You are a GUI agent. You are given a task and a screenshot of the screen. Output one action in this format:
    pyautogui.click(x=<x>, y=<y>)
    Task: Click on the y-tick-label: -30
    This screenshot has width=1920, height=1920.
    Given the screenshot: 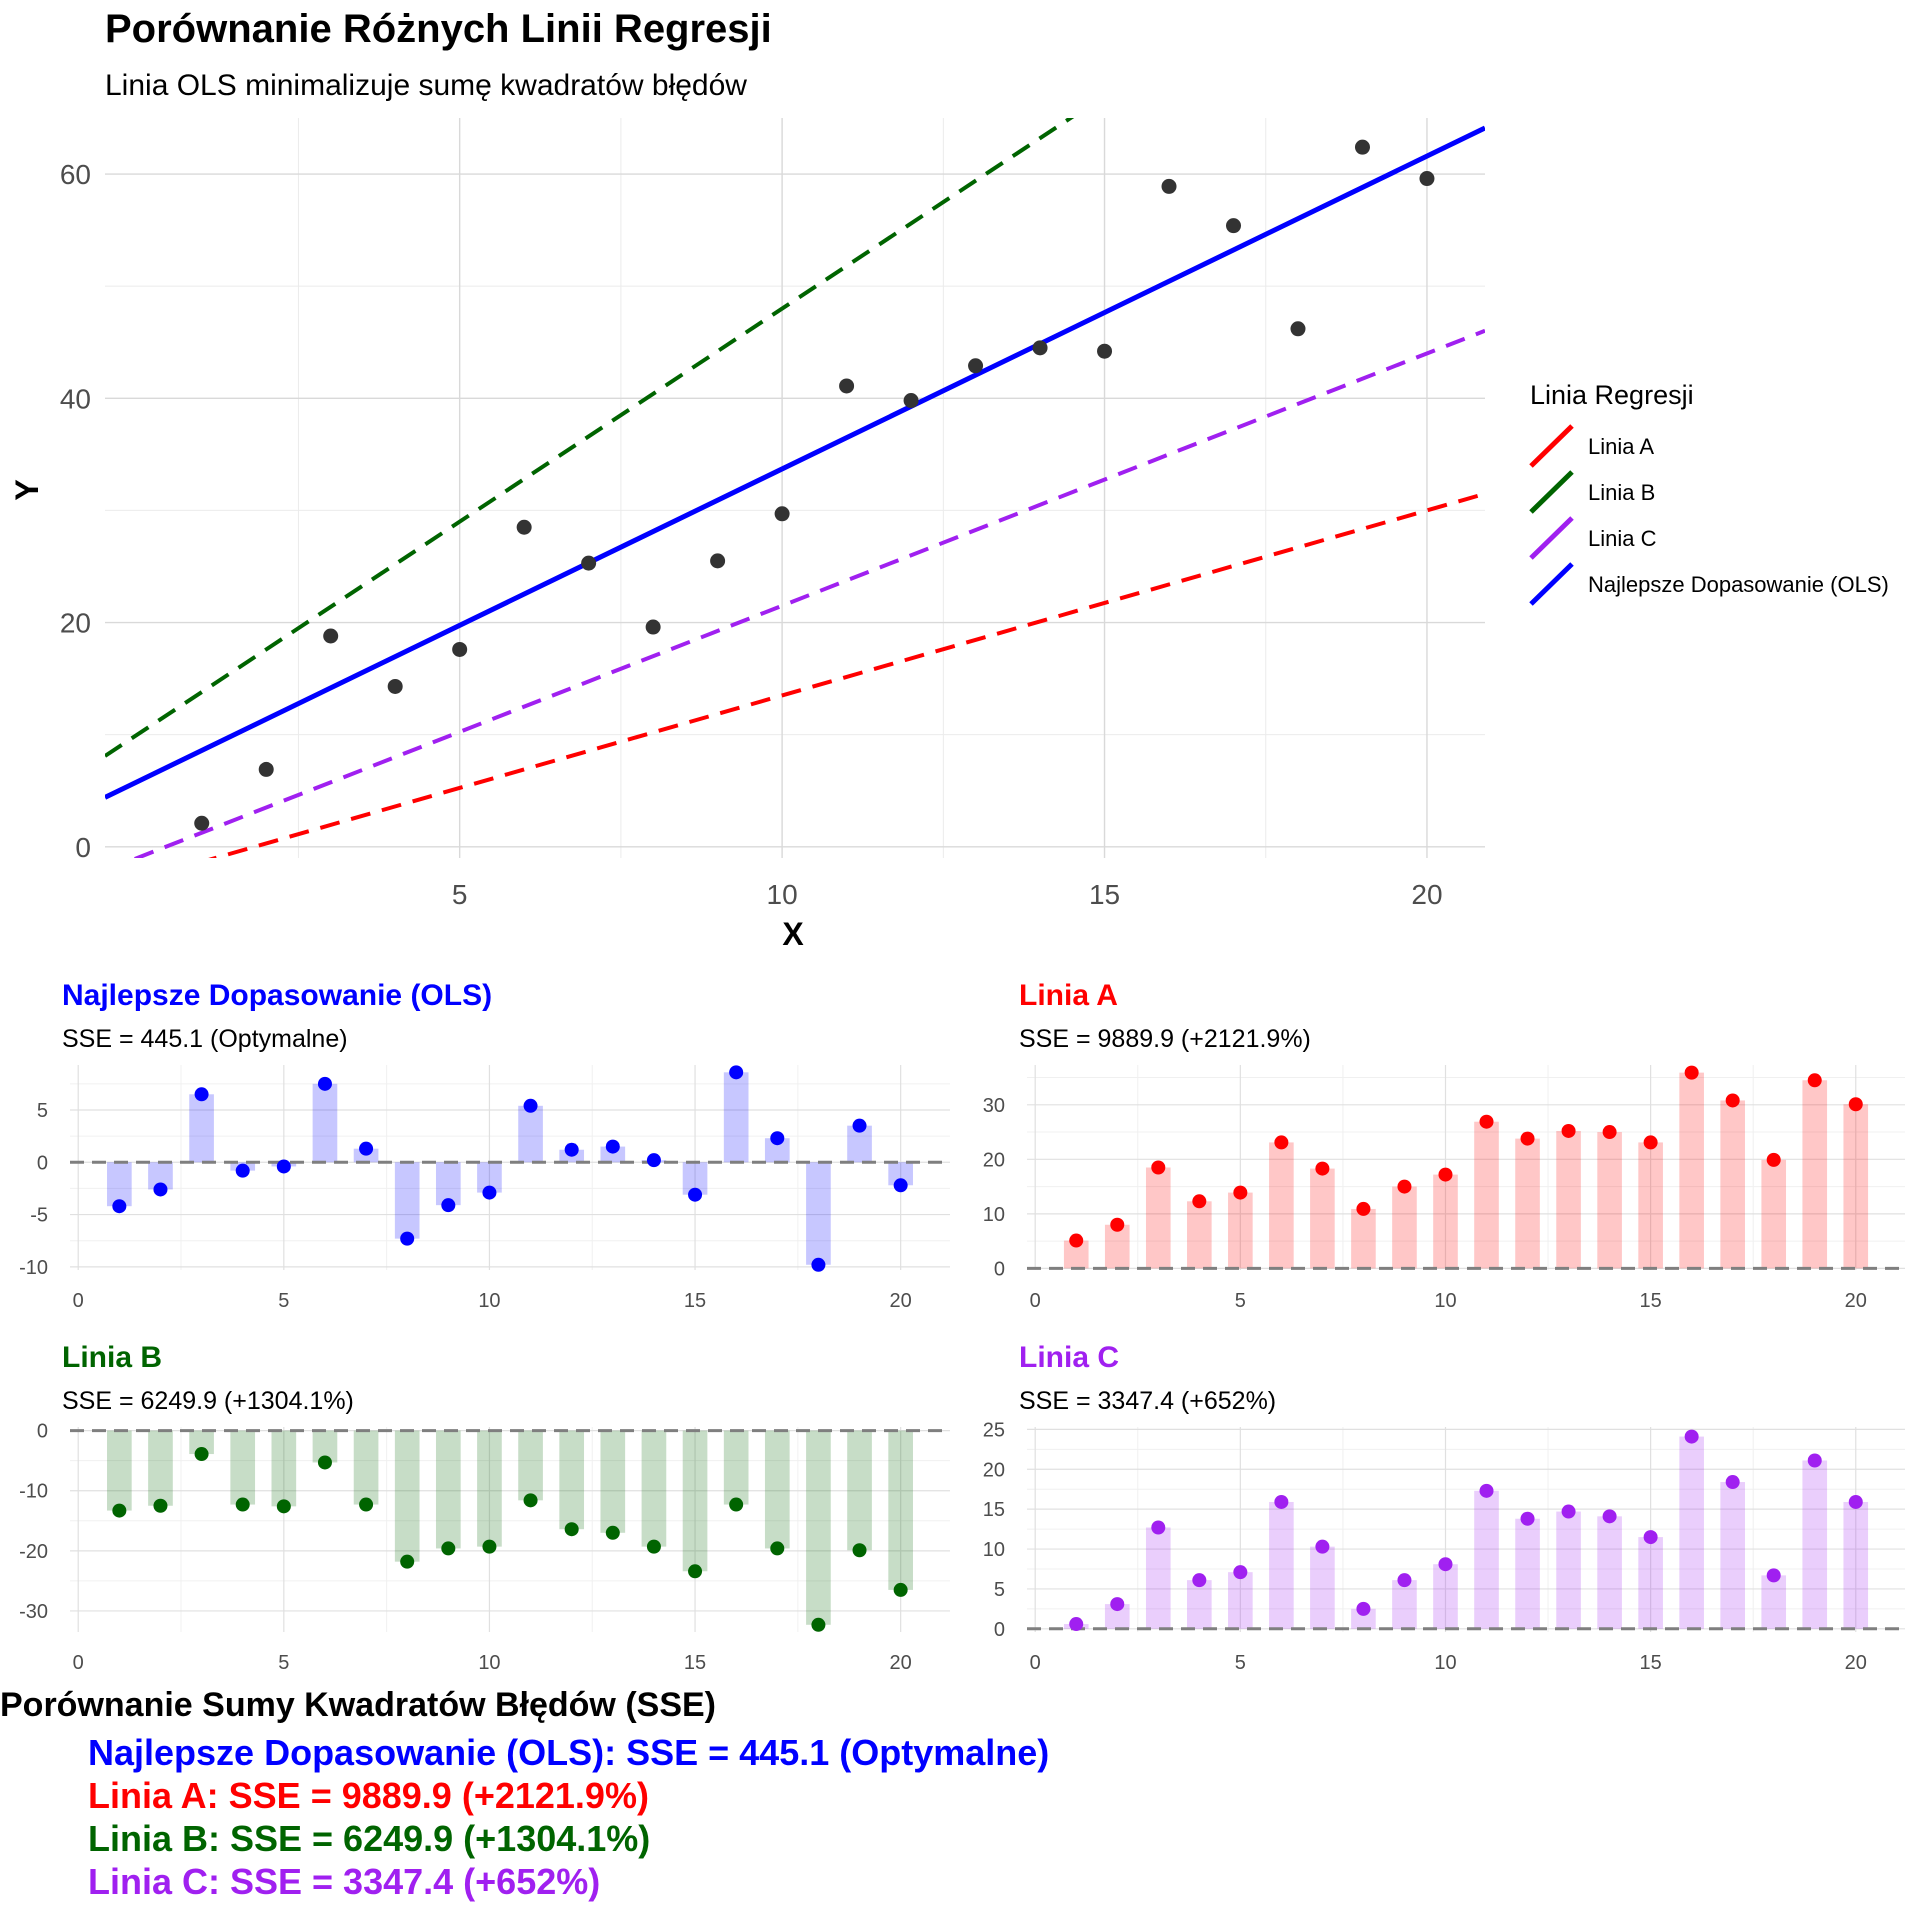 What is the action you would take?
    pyautogui.click(x=33, y=1612)
    